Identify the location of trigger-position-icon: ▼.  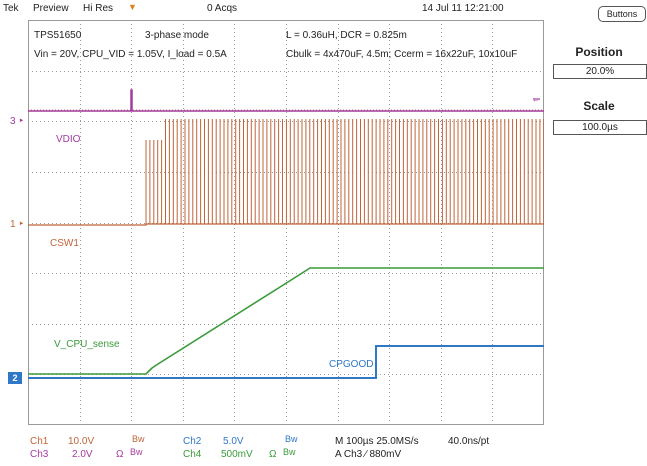
(132, 7).